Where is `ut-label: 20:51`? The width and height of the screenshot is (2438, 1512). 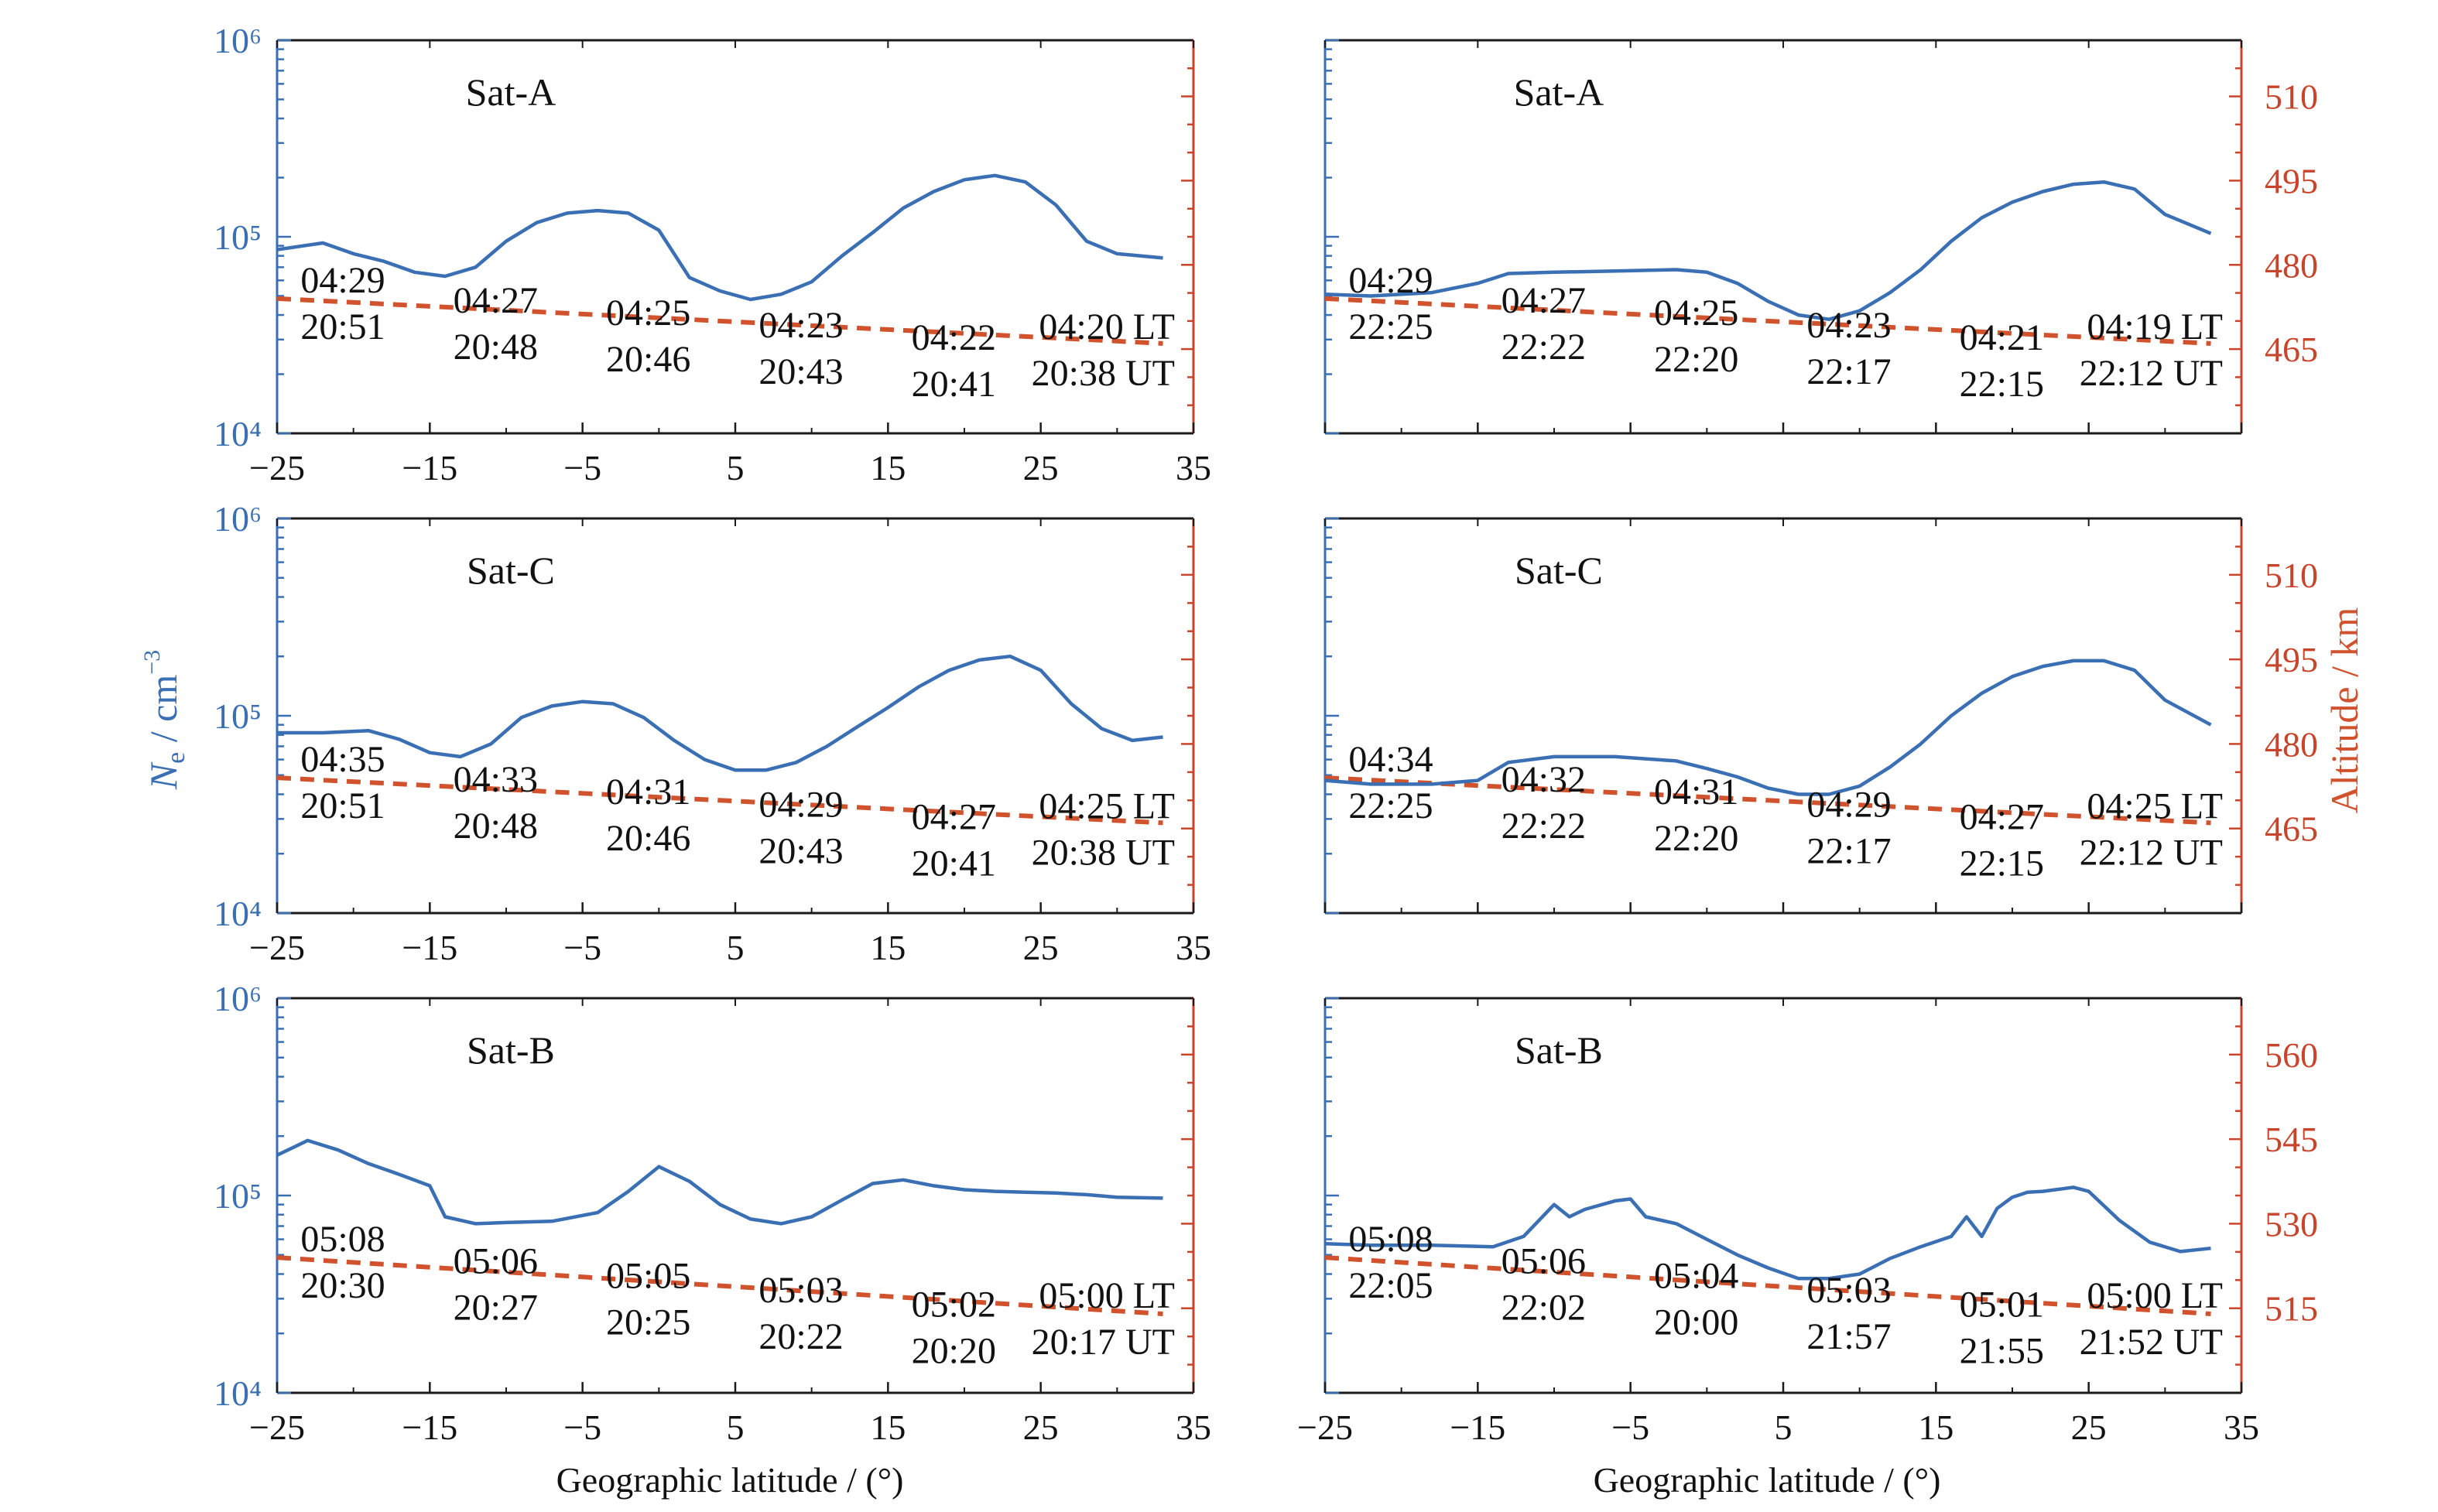 ut-label: 20:51 is located at coordinates (342, 805).